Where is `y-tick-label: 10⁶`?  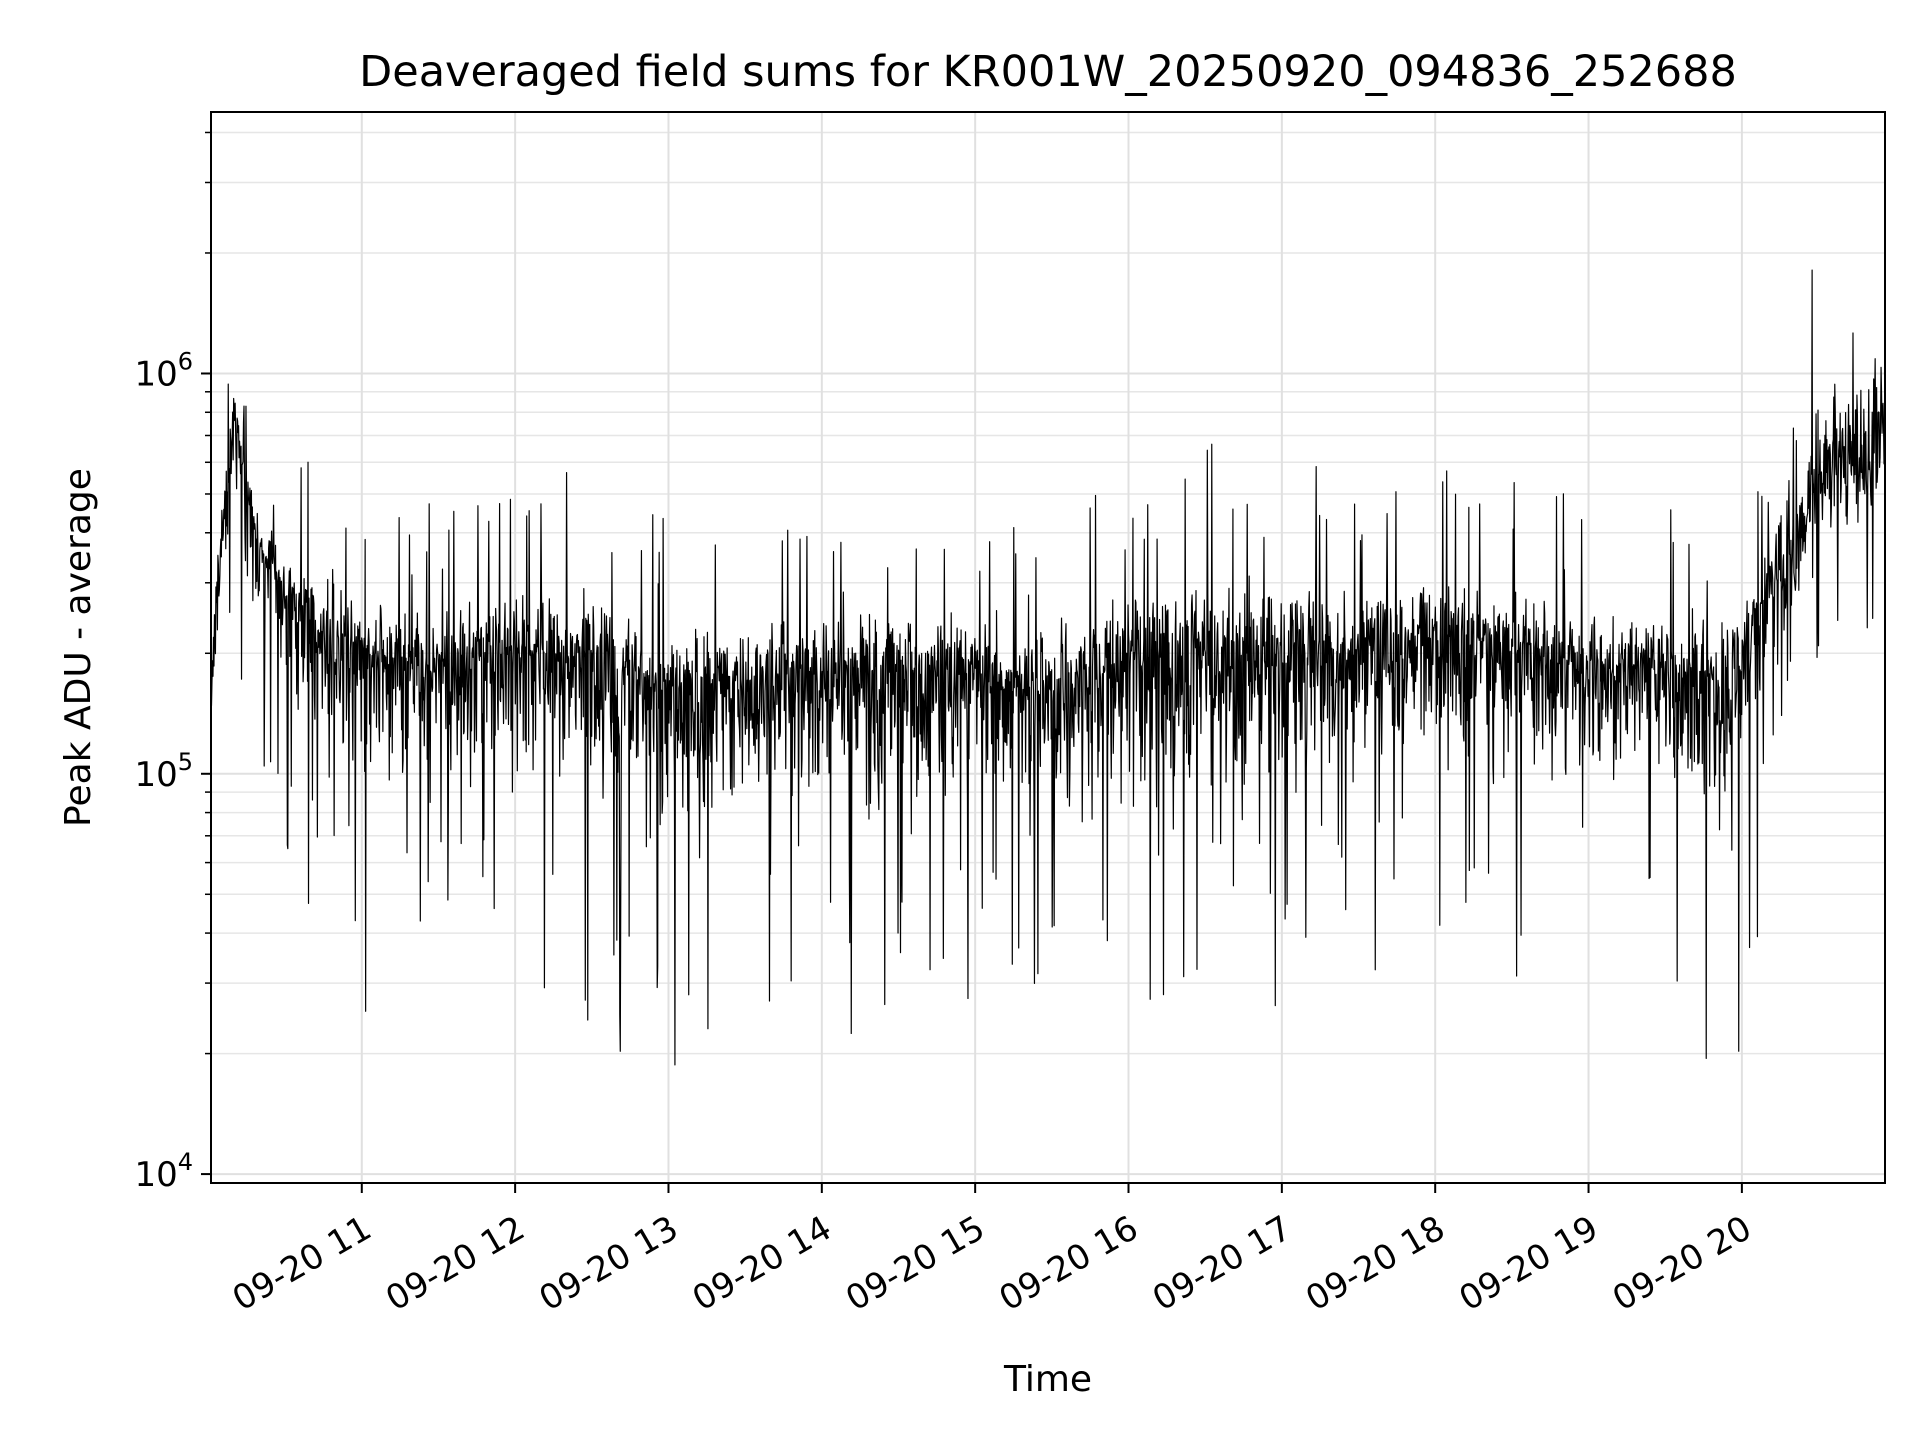
y-tick-label: 10⁶ is located at coordinates (163, 370).